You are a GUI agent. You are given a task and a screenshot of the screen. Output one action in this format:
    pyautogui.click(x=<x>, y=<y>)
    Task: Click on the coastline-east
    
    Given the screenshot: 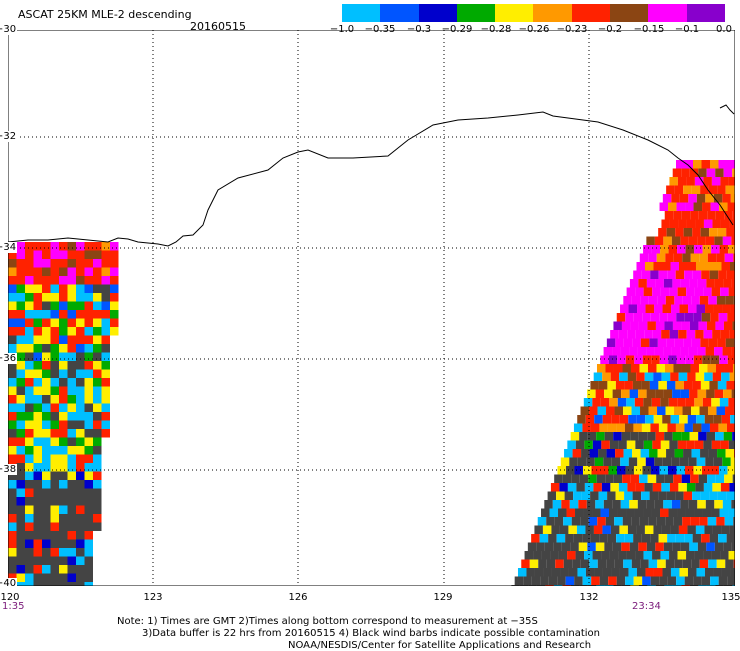 What is the action you would take?
    pyautogui.click(x=727, y=109)
    